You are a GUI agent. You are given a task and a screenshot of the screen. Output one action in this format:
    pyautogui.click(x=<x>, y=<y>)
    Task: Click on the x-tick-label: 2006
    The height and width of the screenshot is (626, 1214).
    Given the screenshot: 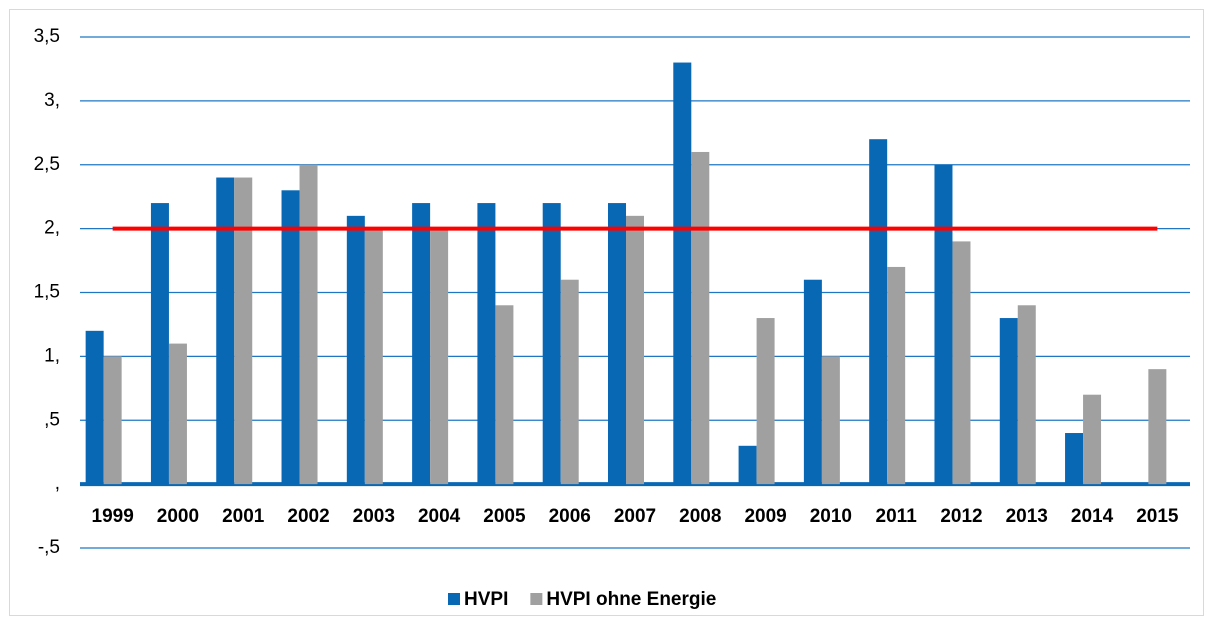 What is the action you would take?
    pyautogui.click(x=570, y=516)
    